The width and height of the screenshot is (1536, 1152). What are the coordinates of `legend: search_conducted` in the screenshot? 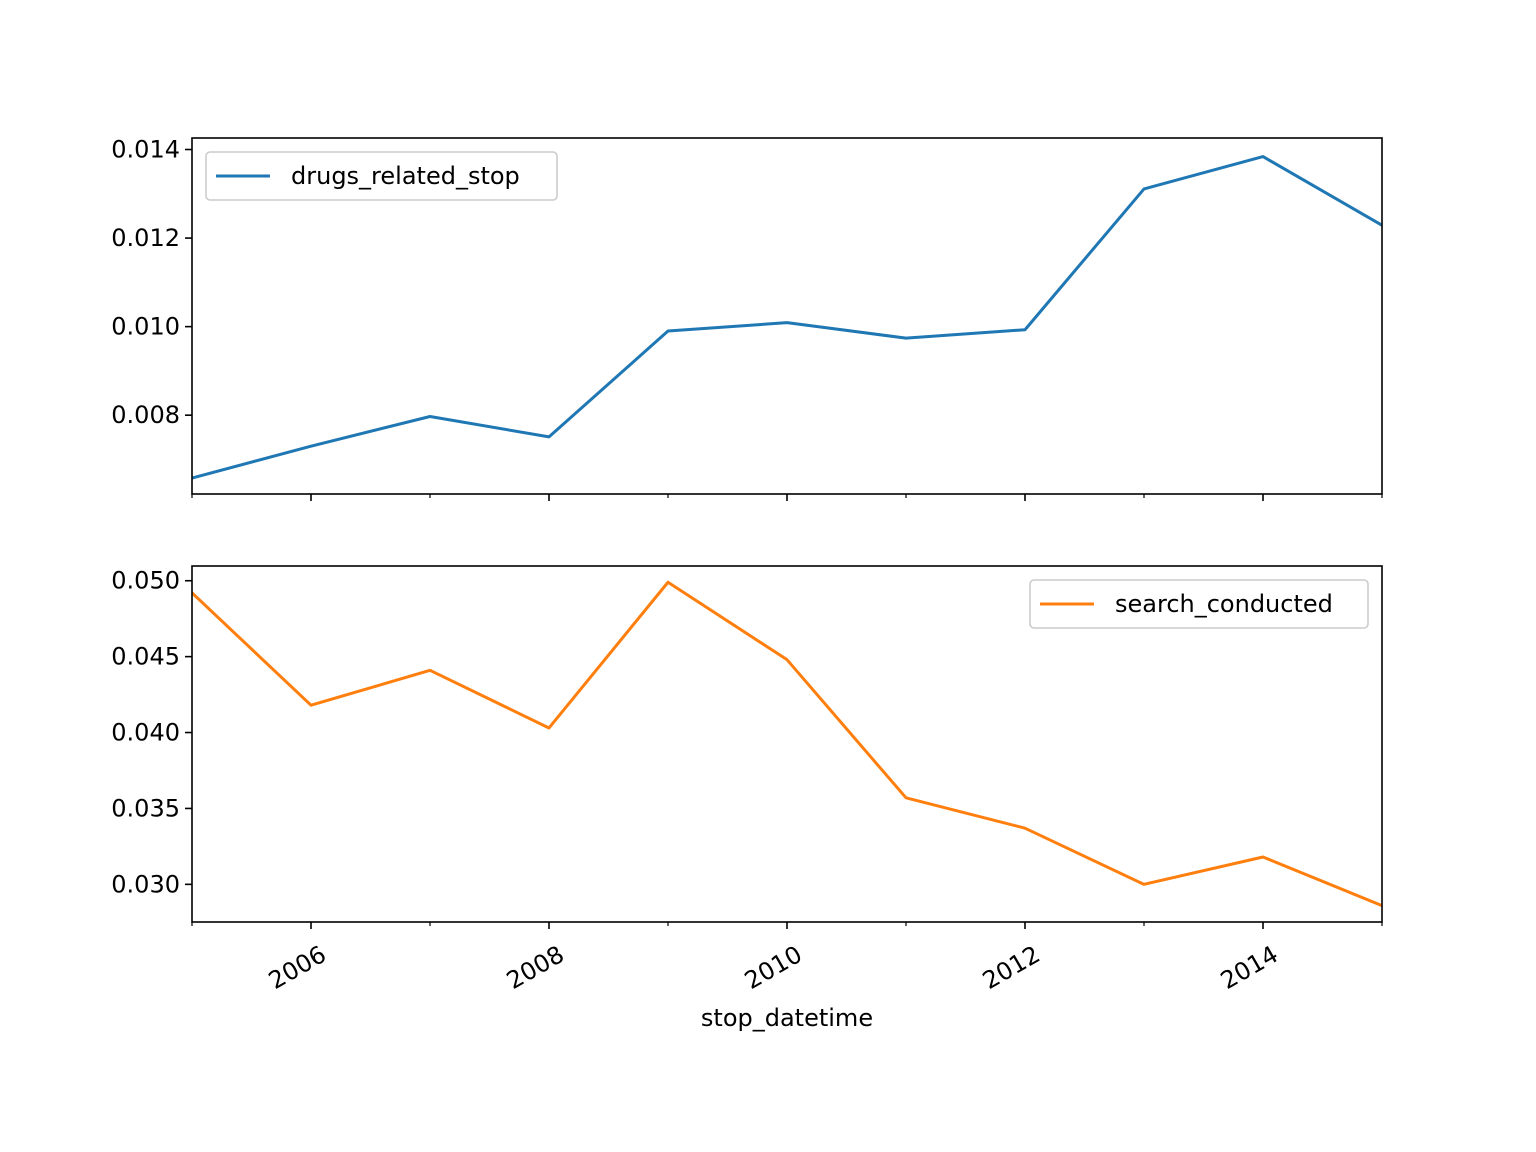 It's located at (1199, 604).